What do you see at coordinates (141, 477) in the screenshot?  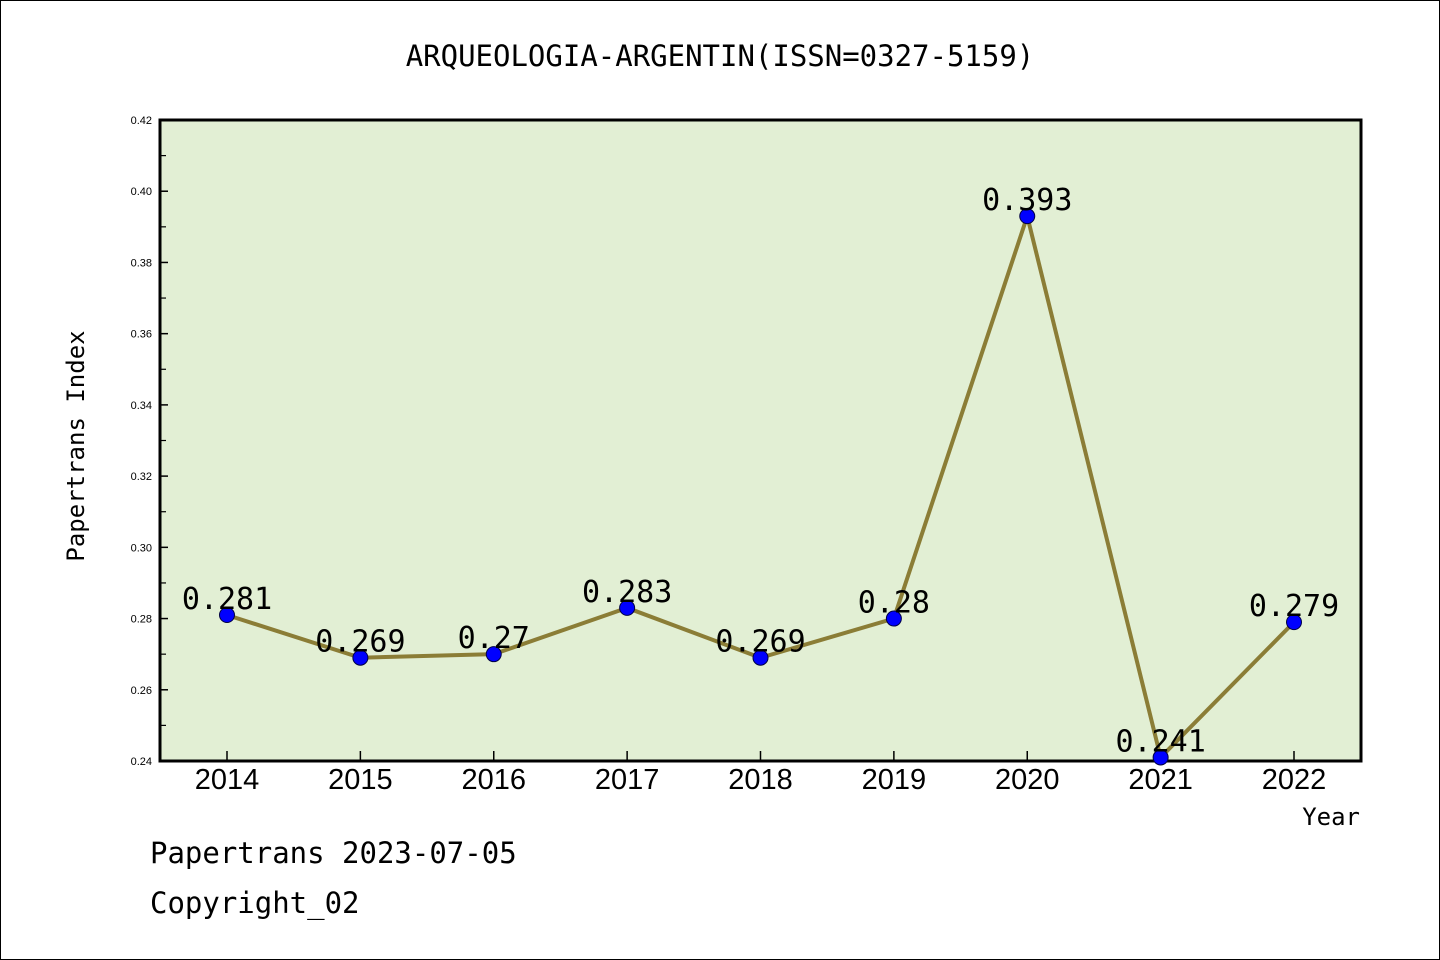 I see `y-tick-label: 0.32` at bounding box center [141, 477].